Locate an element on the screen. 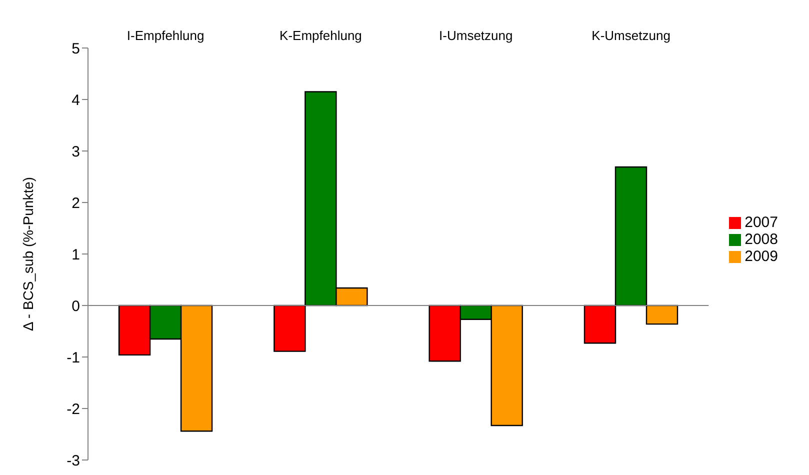  y-axis-title: Δ - BCS_sub (%-Punkte) is located at coordinates (28, 254).